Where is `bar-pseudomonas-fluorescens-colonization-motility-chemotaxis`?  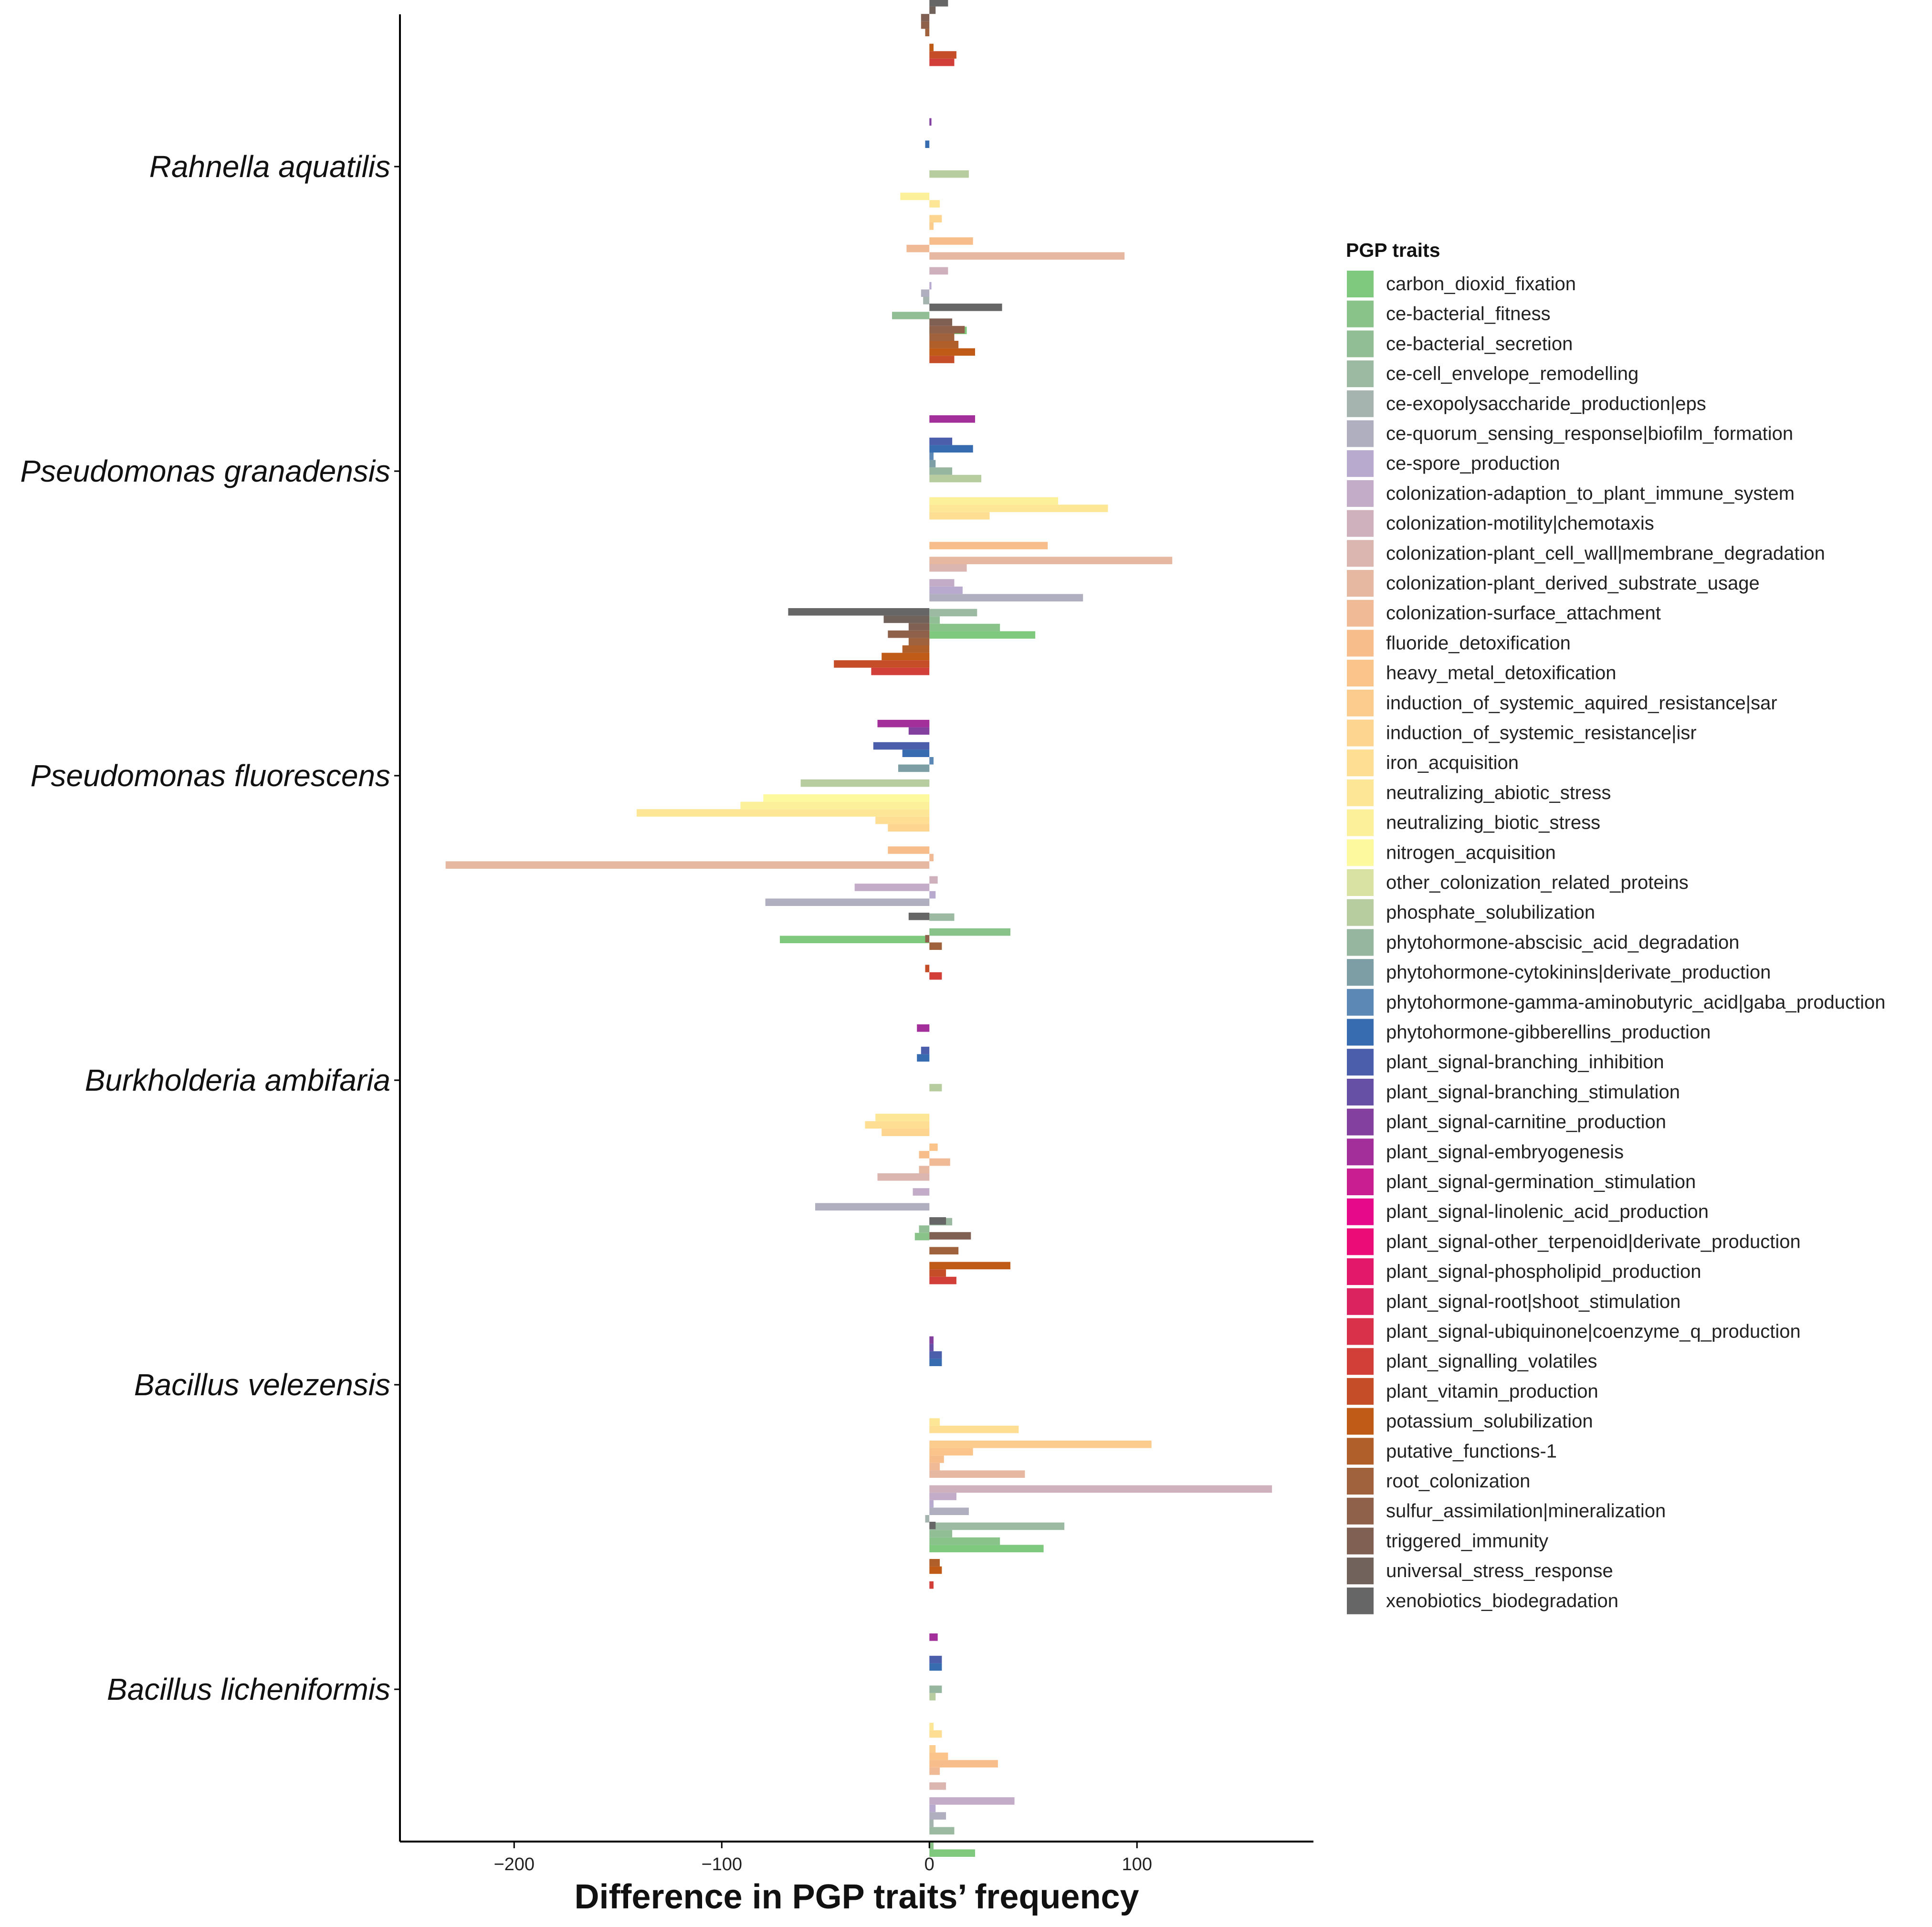 bar-pseudomonas-fluorescens-colonization-motility-chemotaxis is located at coordinates (933, 880).